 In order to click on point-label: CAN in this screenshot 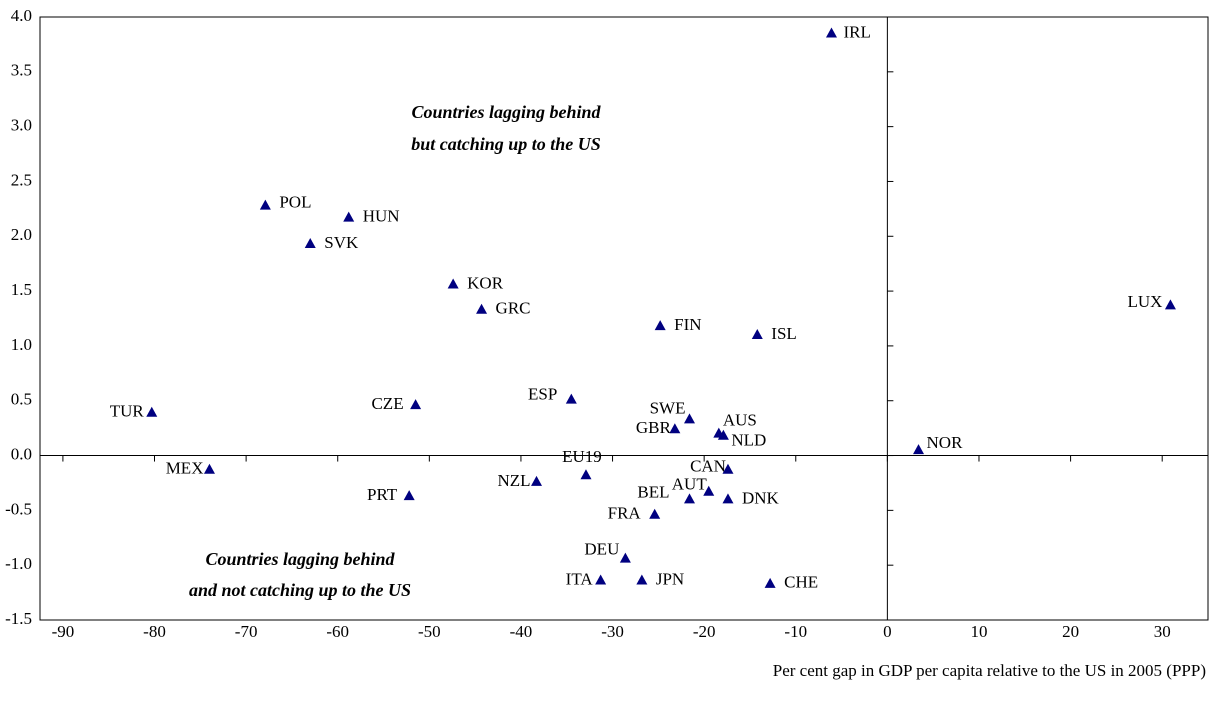, I will do `click(708, 466)`.